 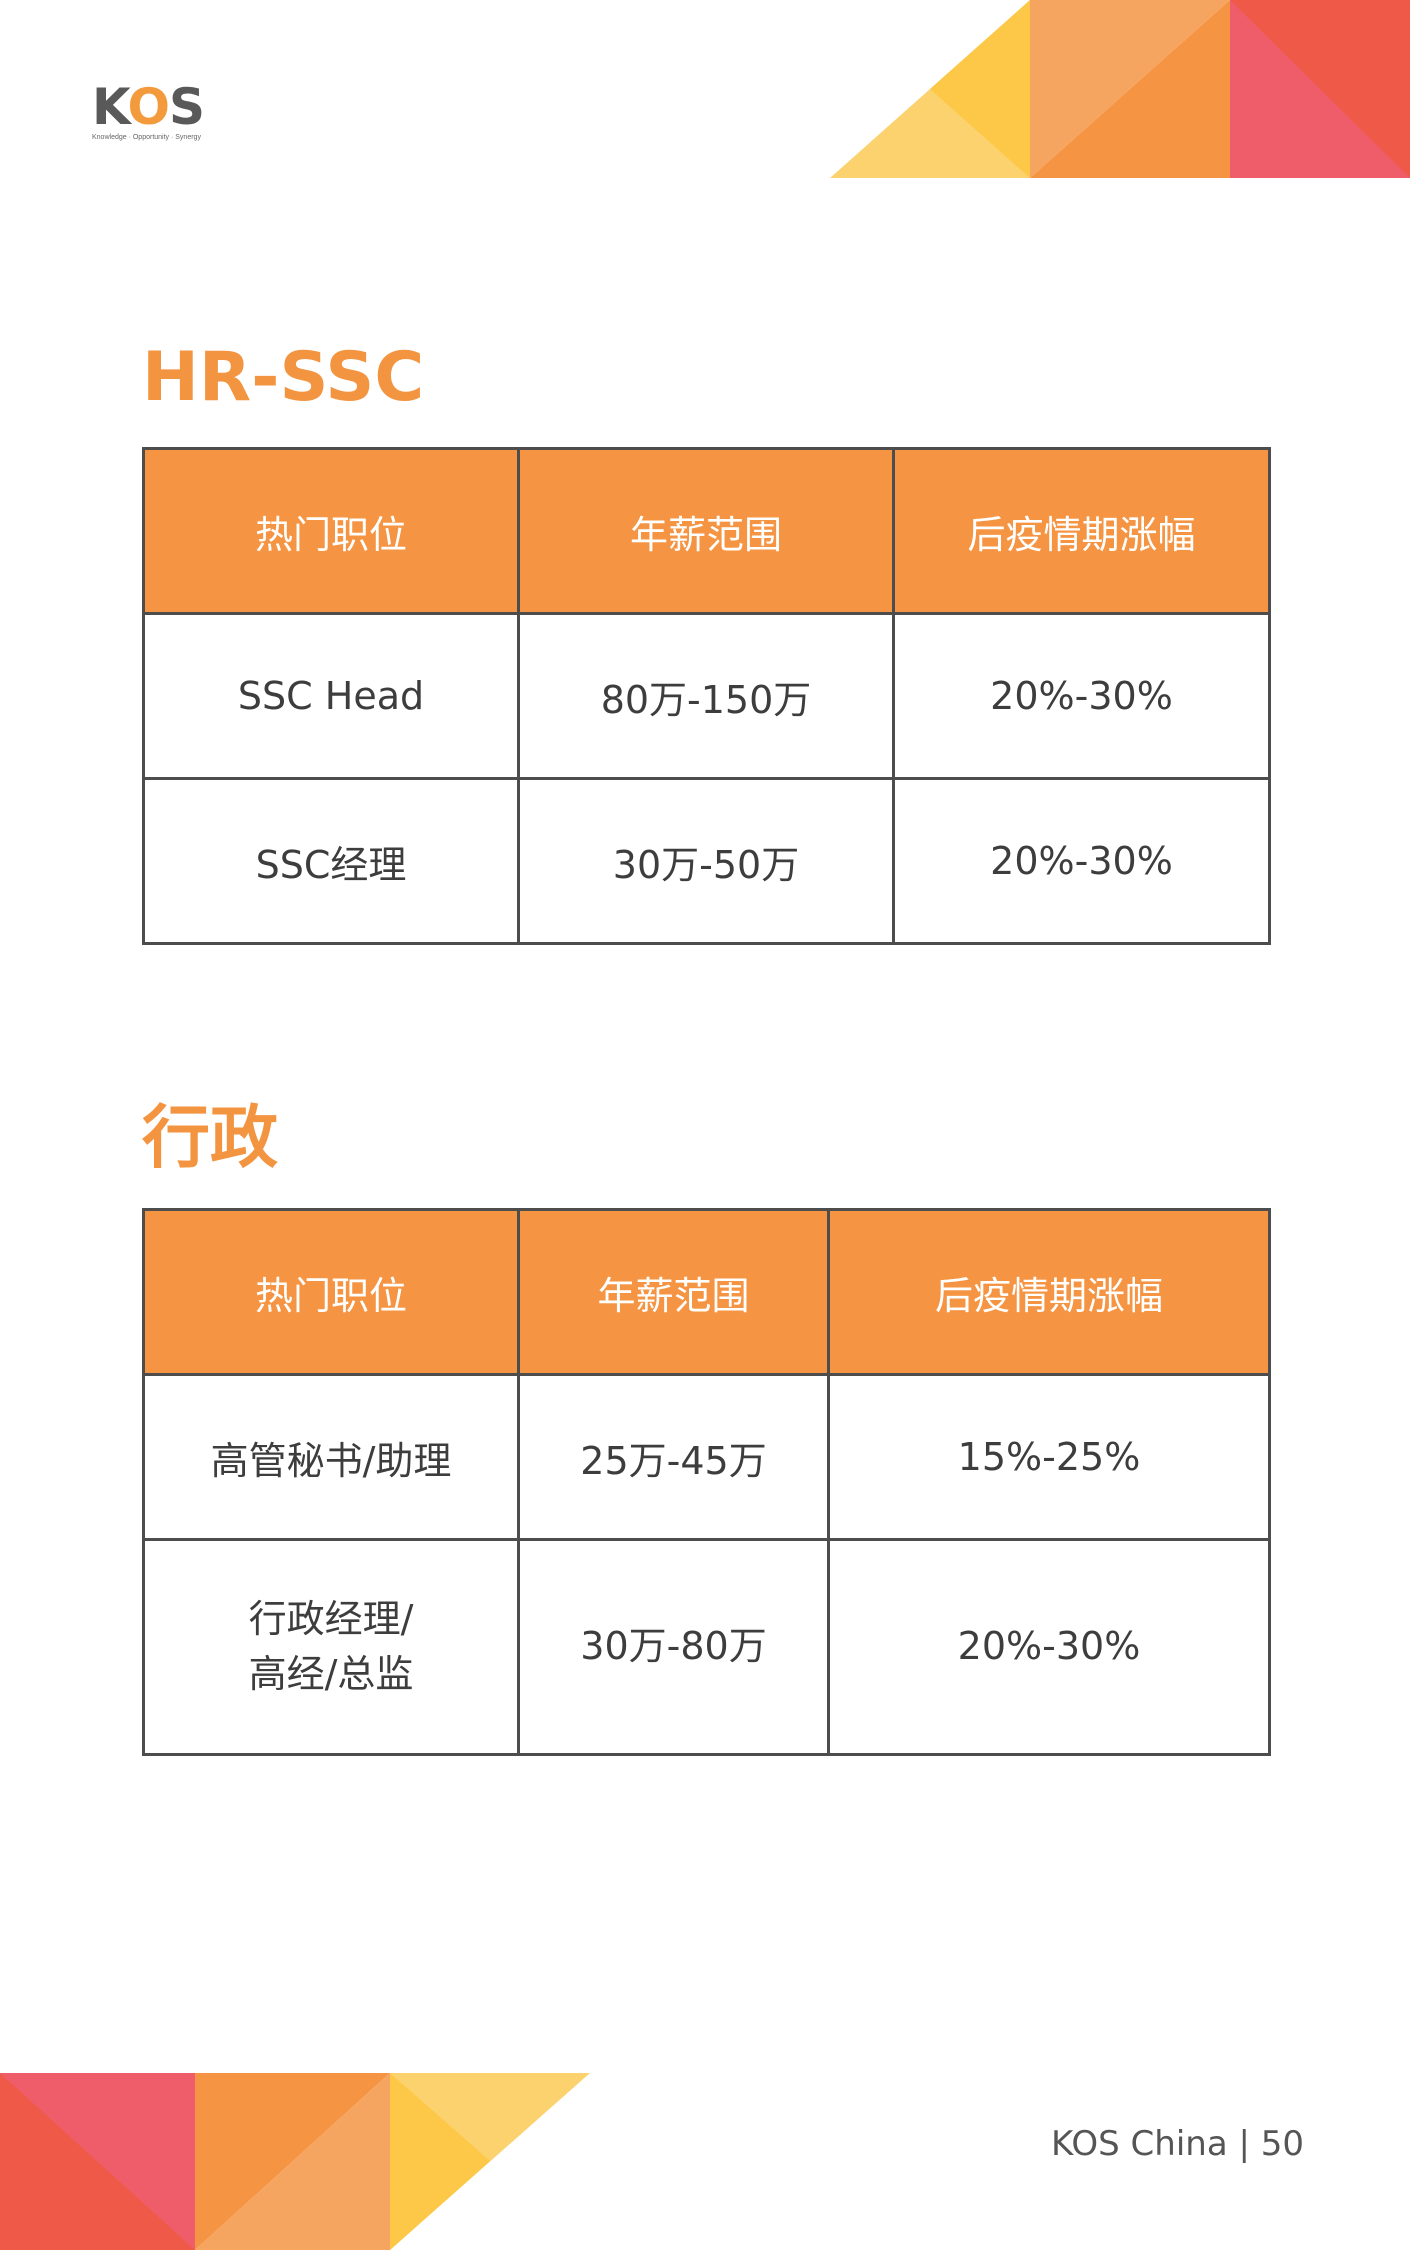 I want to click on table-row: SSC经理 30万-50万 20%-30%, so click(x=706, y=861).